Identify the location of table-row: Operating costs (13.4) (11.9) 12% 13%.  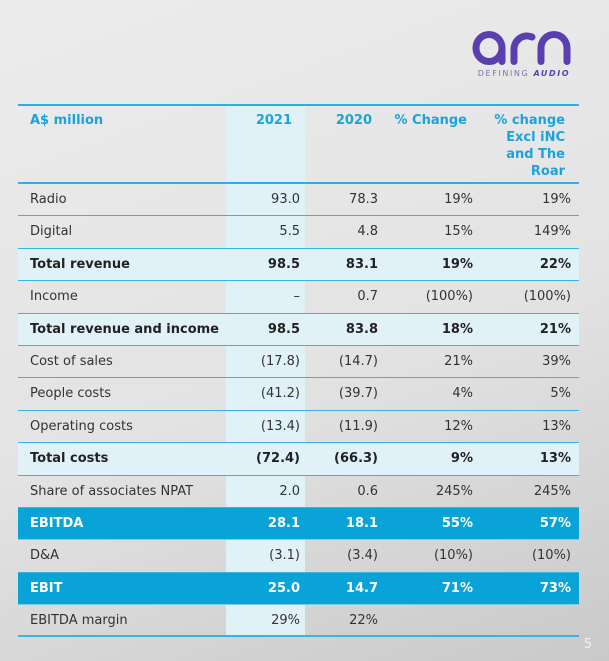
(298, 427).